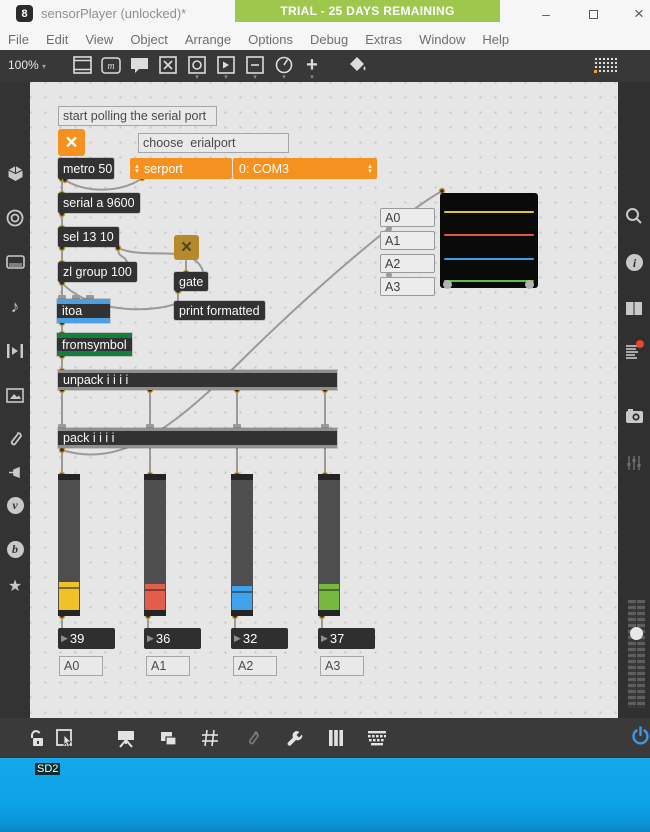 This screenshot has width=650, height=832. What do you see at coordinates (197, 65) in the screenshot?
I see `button-icon` at bounding box center [197, 65].